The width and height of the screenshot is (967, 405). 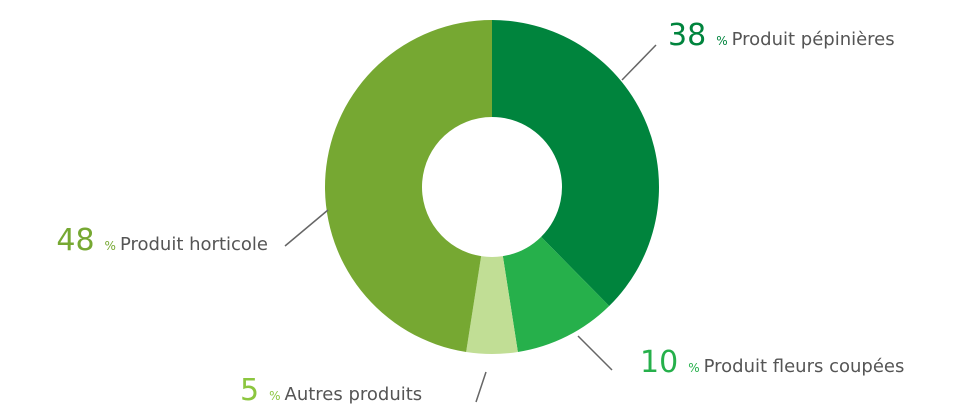 What do you see at coordinates (659, 362) in the screenshot?
I see `label-value: 10` at bounding box center [659, 362].